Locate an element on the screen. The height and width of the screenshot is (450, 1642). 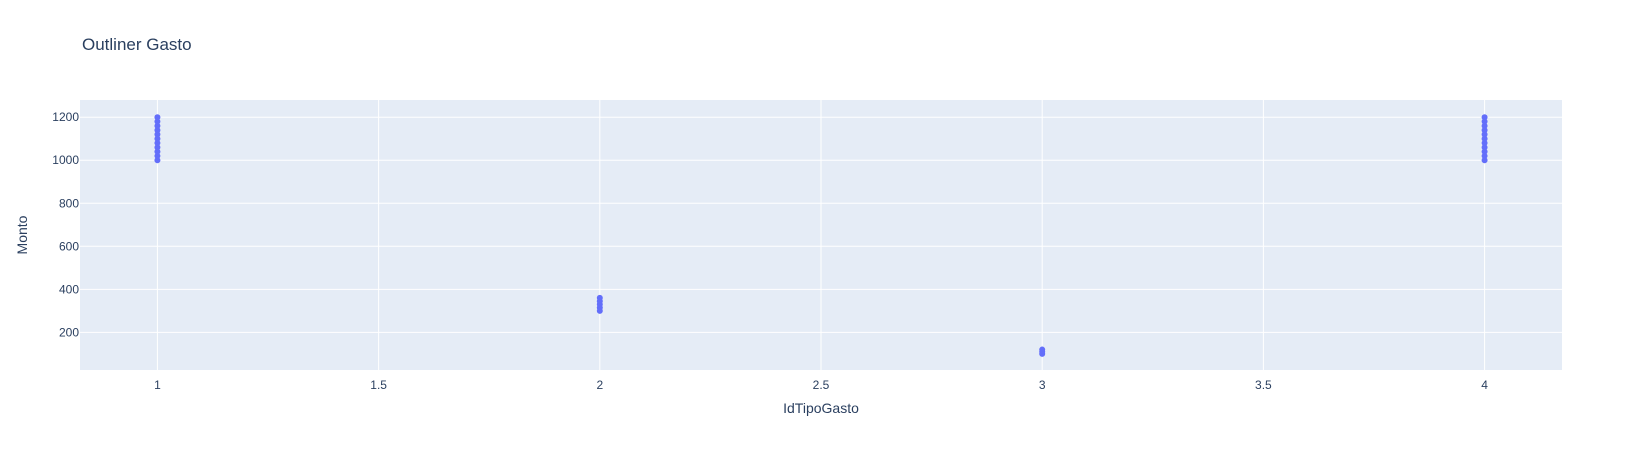
y-axis-ticks: 200 400 600 800 1000 1200 is located at coordinates (65, 224).